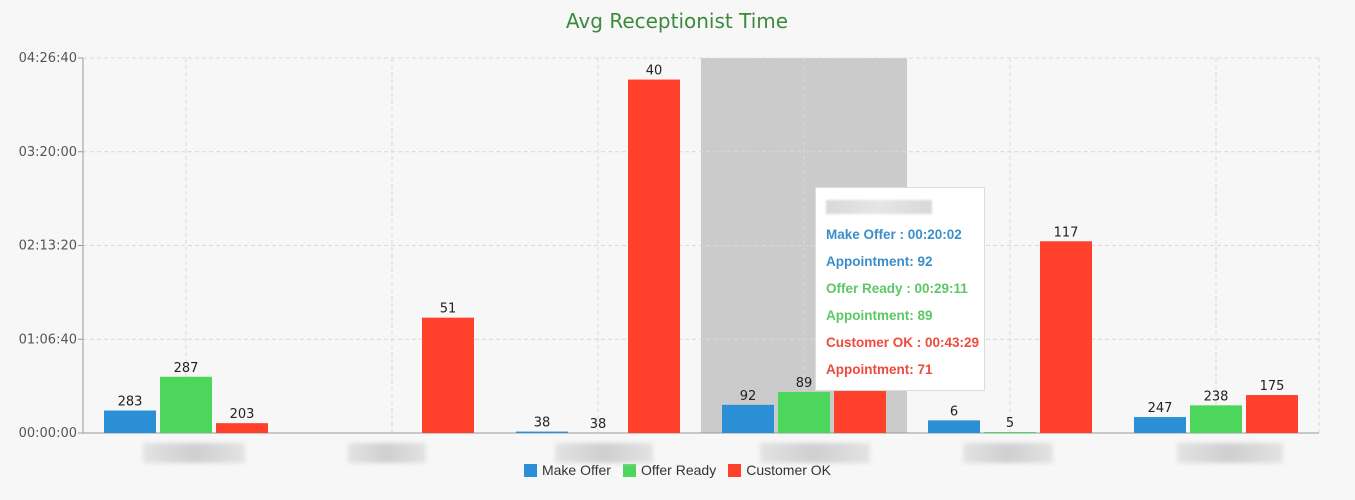  I want to click on legend-item: Offer Ready, so click(669, 470).